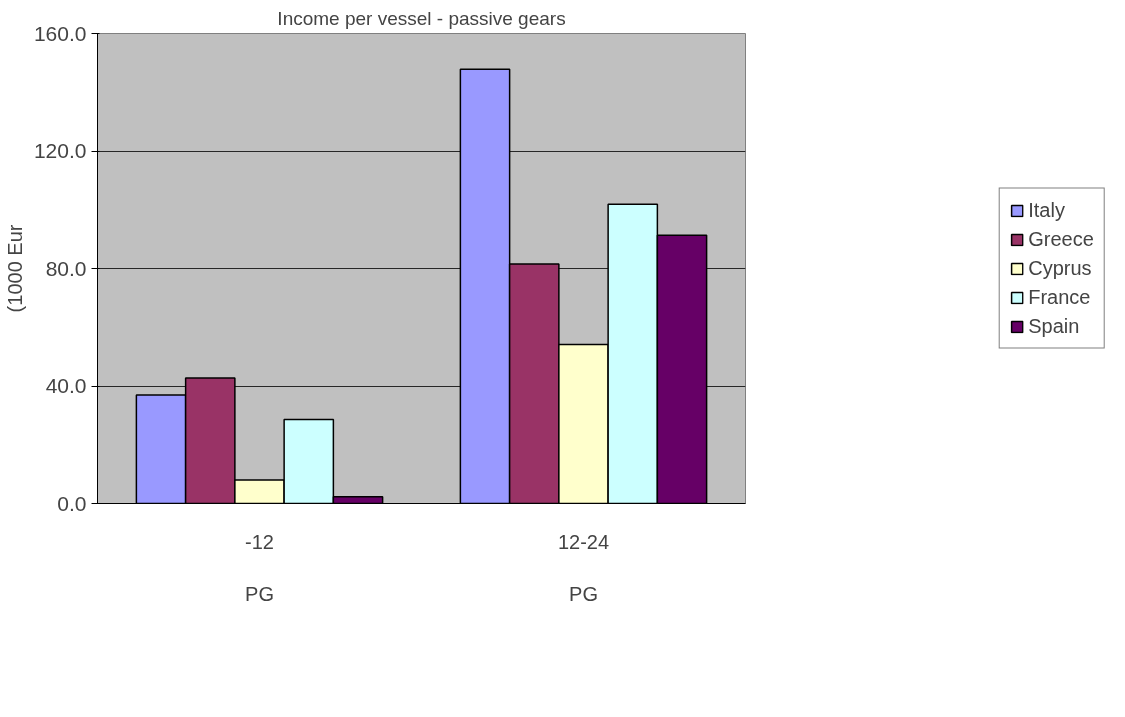  What do you see at coordinates (66, 385) in the screenshot?
I see `y-tick-label: 40.0` at bounding box center [66, 385].